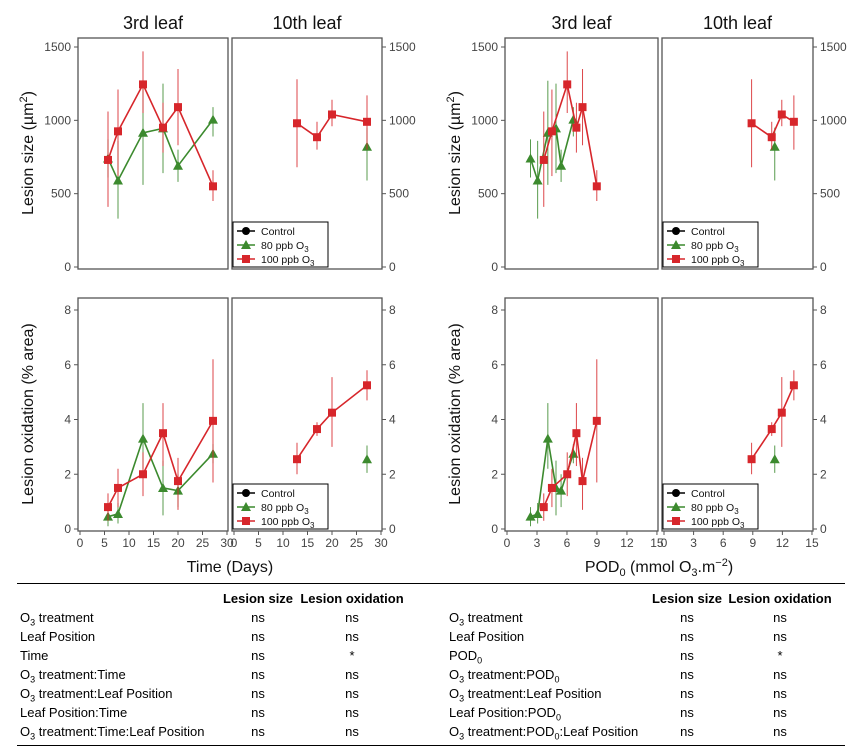 This screenshot has width=850, height=749. What do you see at coordinates (730, 567) in the screenshot?
I see `xlabel-pod-tail3: )` at bounding box center [730, 567].